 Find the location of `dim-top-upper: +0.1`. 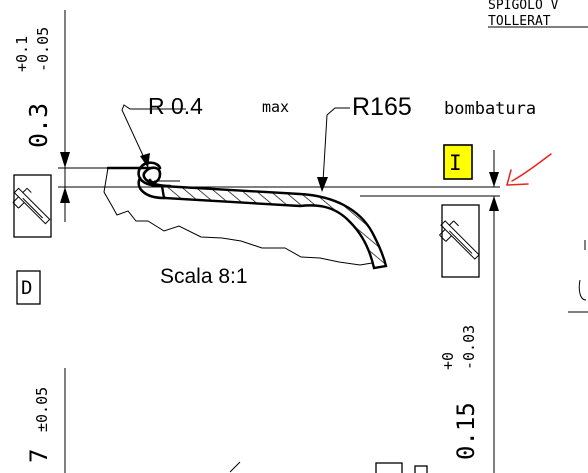

dim-top-upper: +0.1 is located at coordinates (22, 54).